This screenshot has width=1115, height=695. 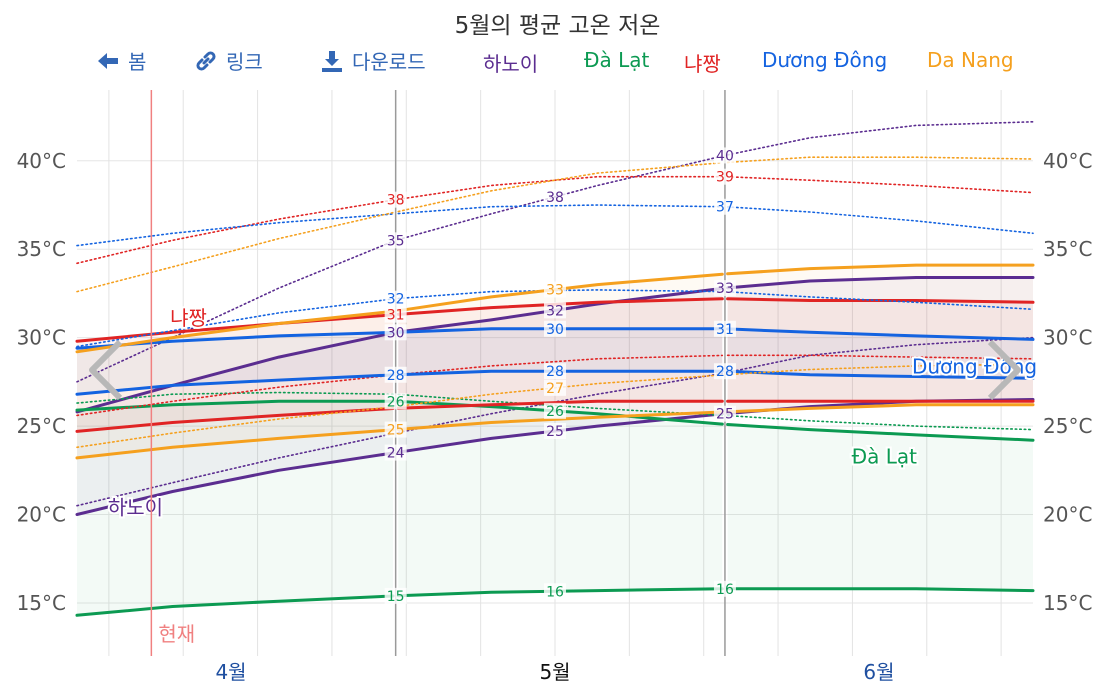 What do you see at coordinates (244, 62) in the screenshot?
I see `link-label: 링크` at bounding box center [244, 62].